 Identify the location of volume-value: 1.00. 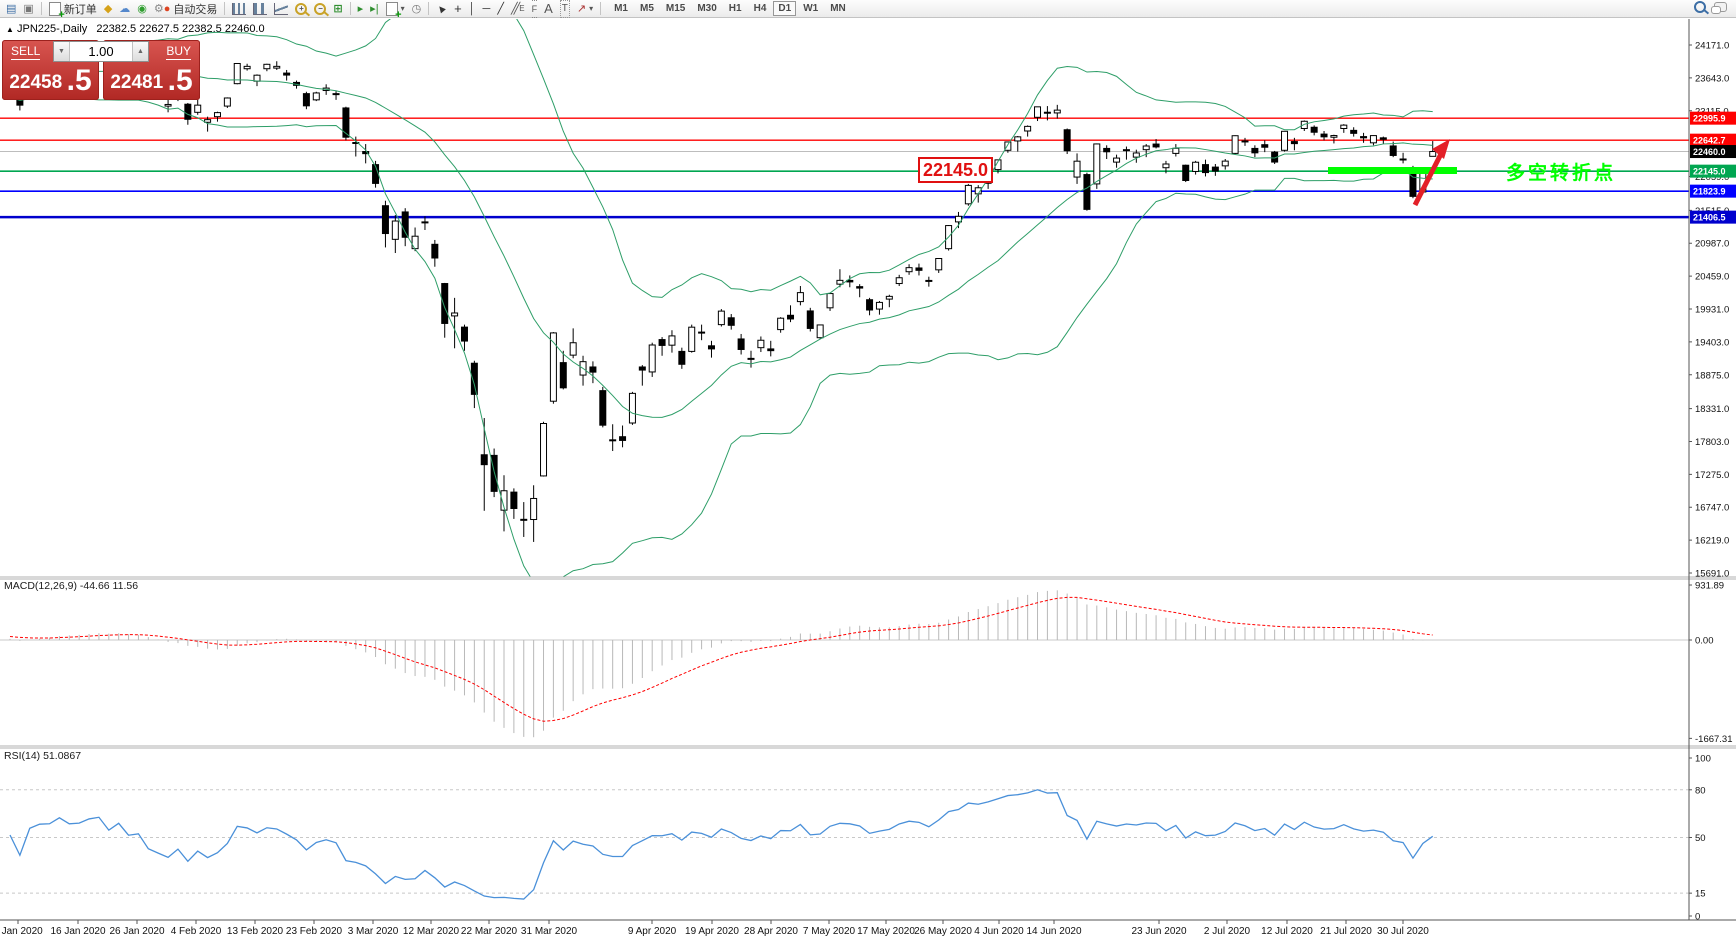
(101, 51).